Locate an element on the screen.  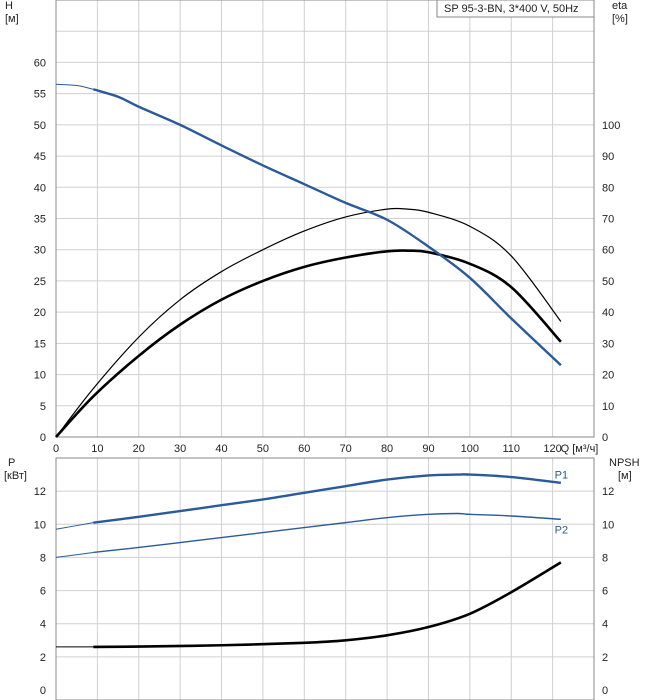
x-tick-label: 120 is located at coordinates (552, 449).